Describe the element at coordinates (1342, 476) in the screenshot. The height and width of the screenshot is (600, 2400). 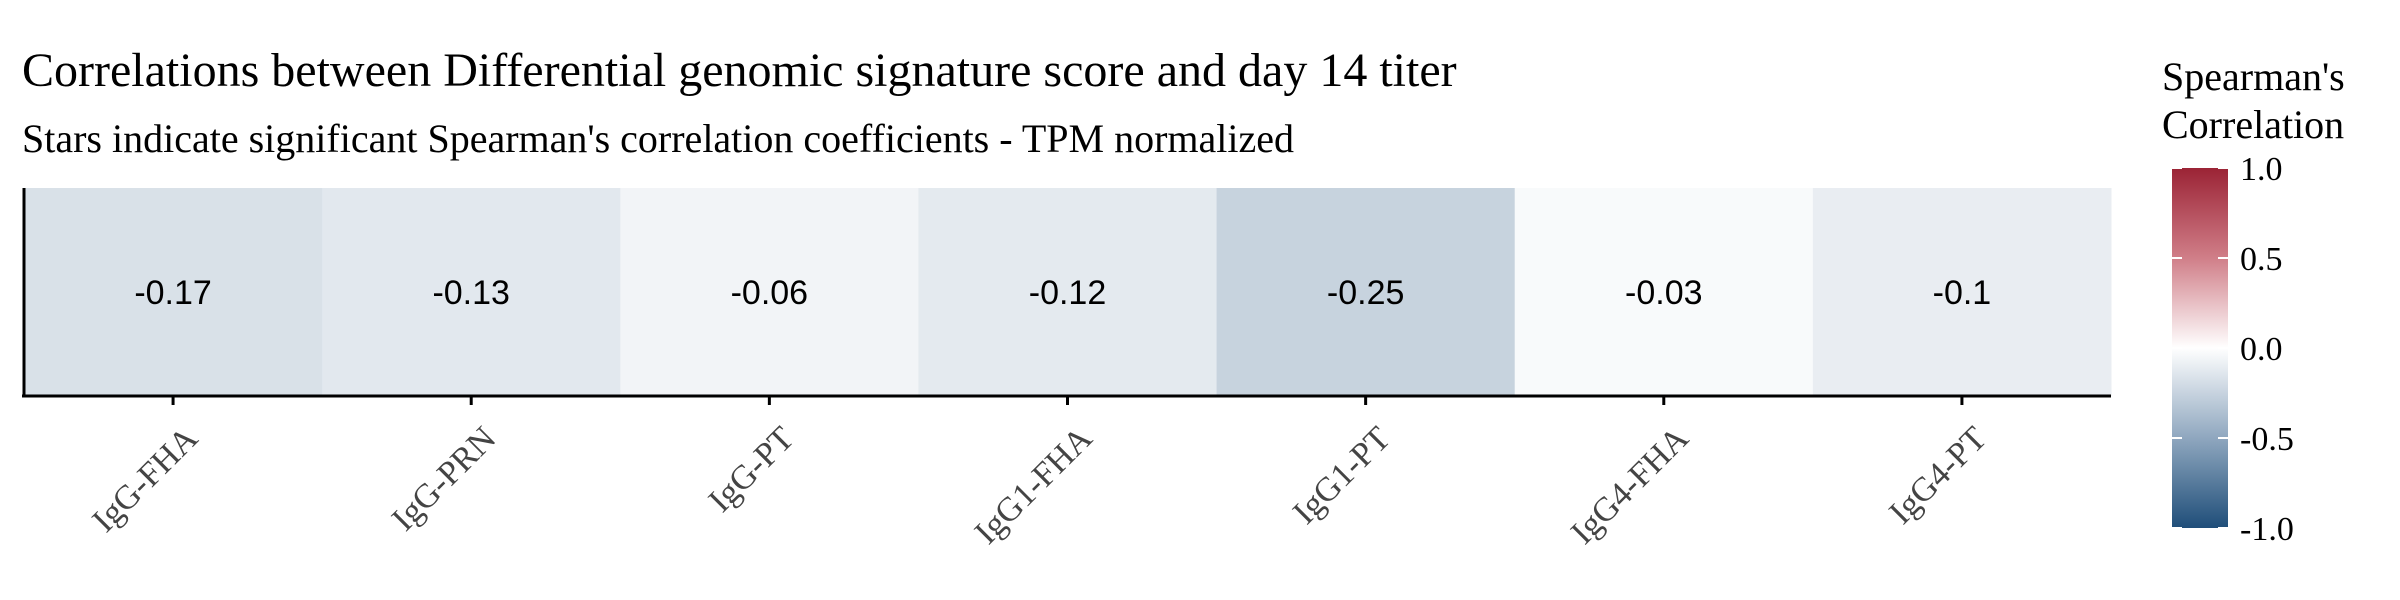
I see `x-tick-label: IgG1-PT` at that location.